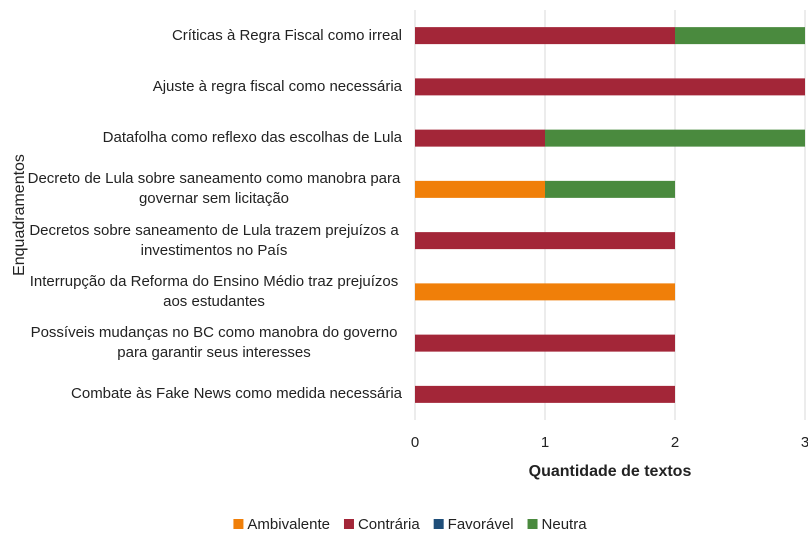 This screenshot has width=808, height=538. Describe the element at coordinates (286, 35) in the screenshot. I see `y-tick-text: Críticas à Regra Fiscal como irreal` at that location.